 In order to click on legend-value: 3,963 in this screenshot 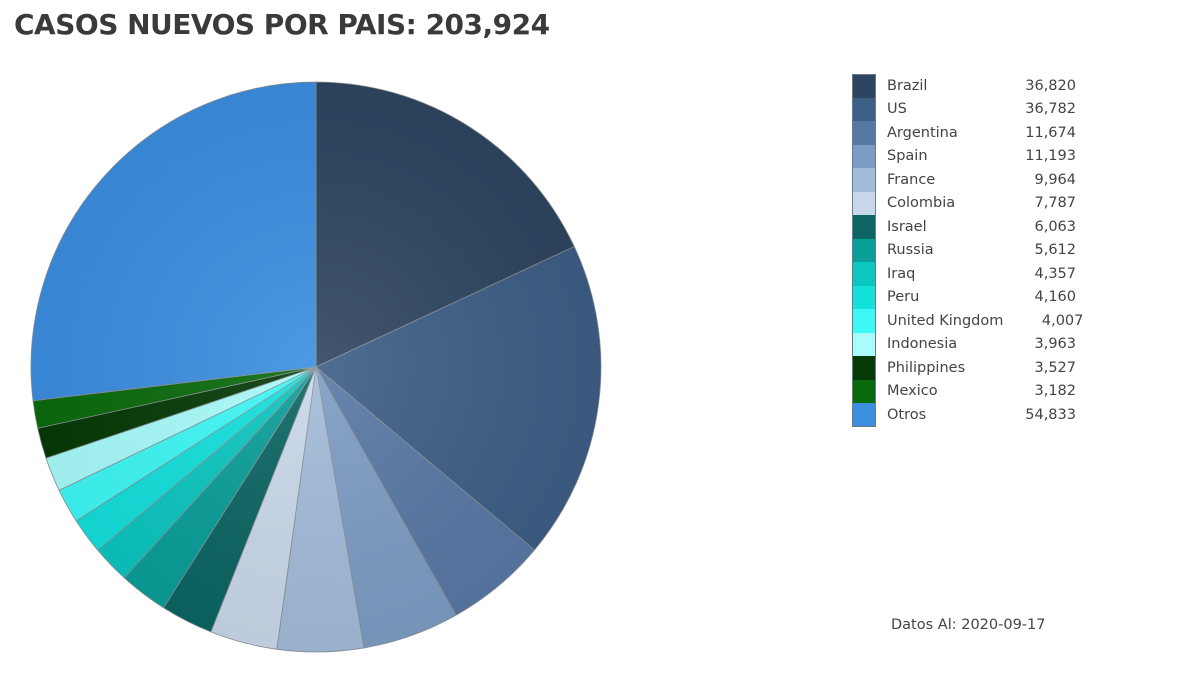, I will do `click(1055, 344)`.